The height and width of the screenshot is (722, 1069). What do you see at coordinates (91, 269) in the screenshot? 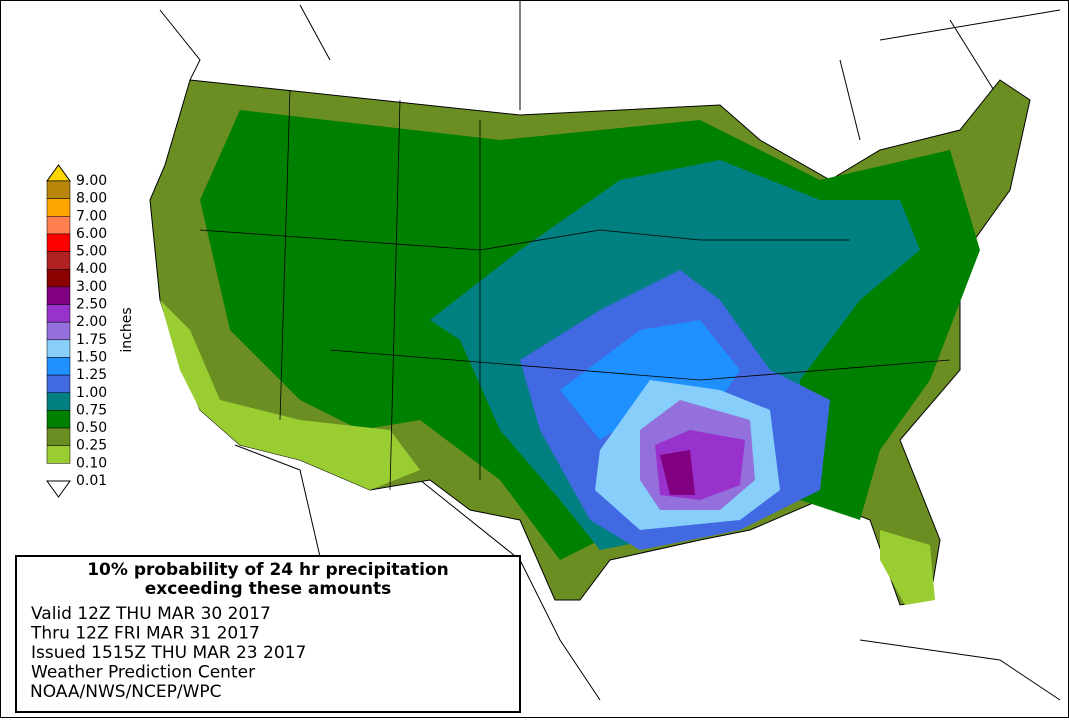
I see `legend-label: 4.00` at bounding box center [91, 269].